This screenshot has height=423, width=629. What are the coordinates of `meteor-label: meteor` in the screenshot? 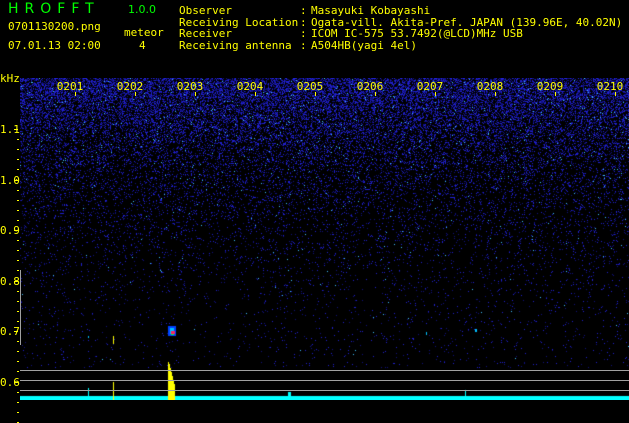 It's located at (144, 32).